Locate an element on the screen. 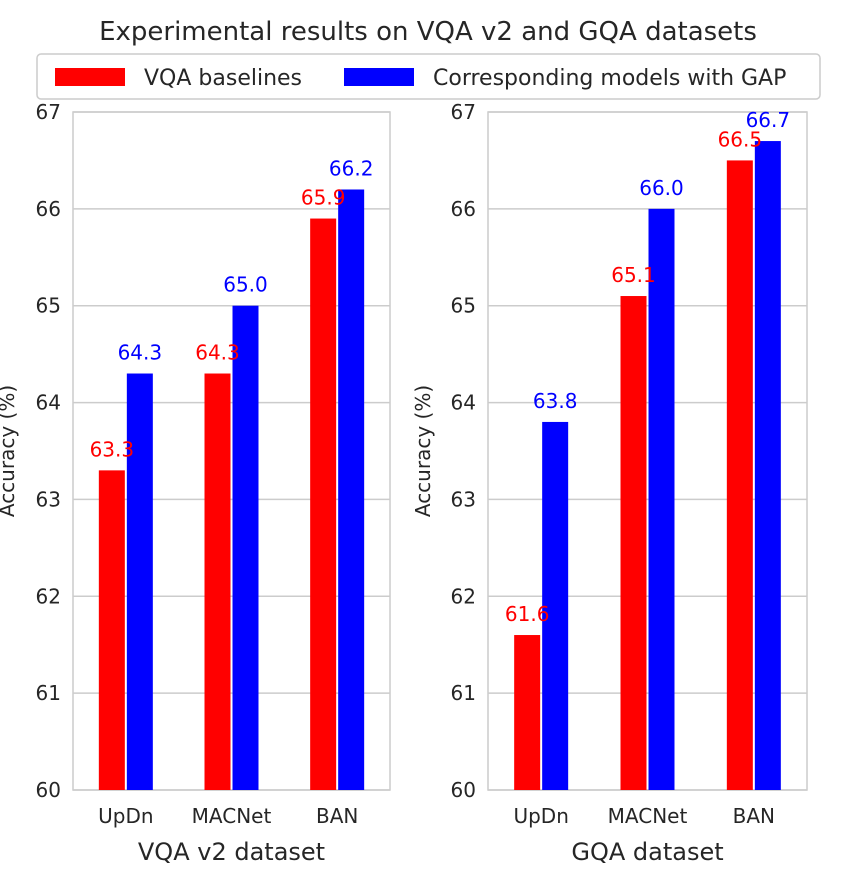 This screenshot has width=855, height=875. data-label-vqa-v2-macnet-gap: 65.0 is located at coordinates (245, 285).